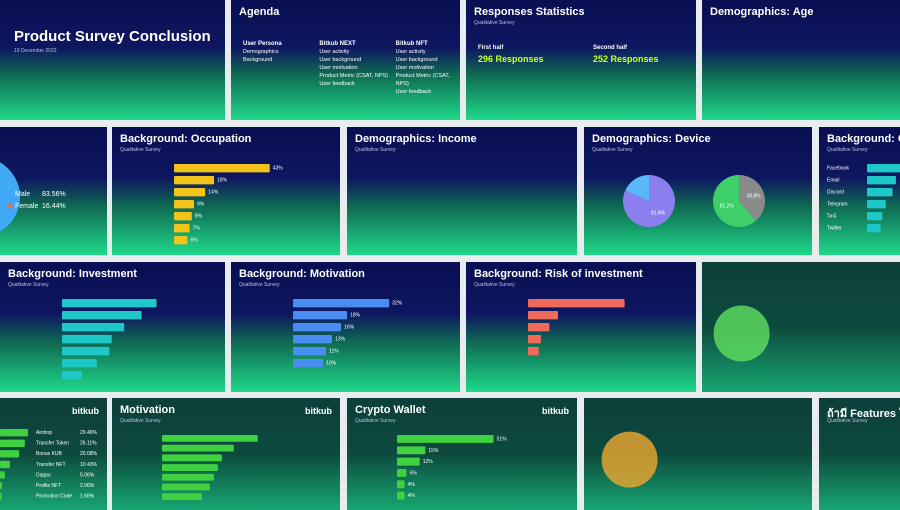  I want to click on column: Second half 252 Responses, so click(626, 55).